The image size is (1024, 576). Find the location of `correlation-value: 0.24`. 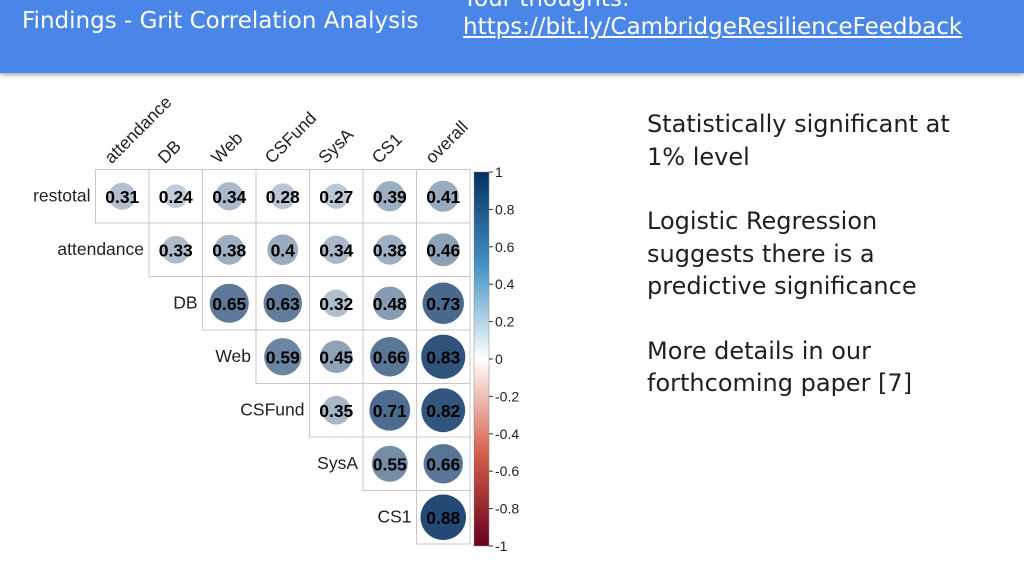

correlation-value: 0.24 is located at coordinates (176, 197).